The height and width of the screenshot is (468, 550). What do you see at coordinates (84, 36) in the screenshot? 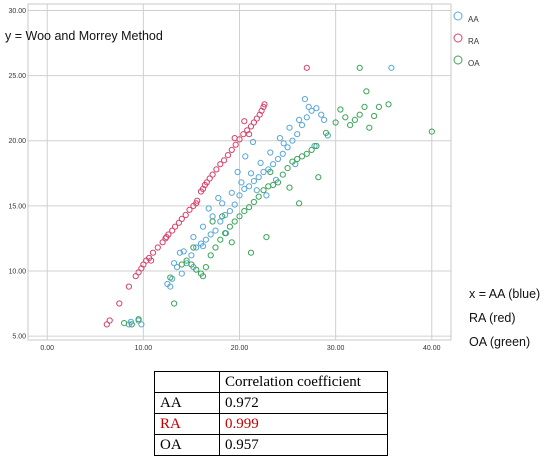
I see `y-axis-label: y = Woo and Morrey Method` at bounding box center [84, 36].